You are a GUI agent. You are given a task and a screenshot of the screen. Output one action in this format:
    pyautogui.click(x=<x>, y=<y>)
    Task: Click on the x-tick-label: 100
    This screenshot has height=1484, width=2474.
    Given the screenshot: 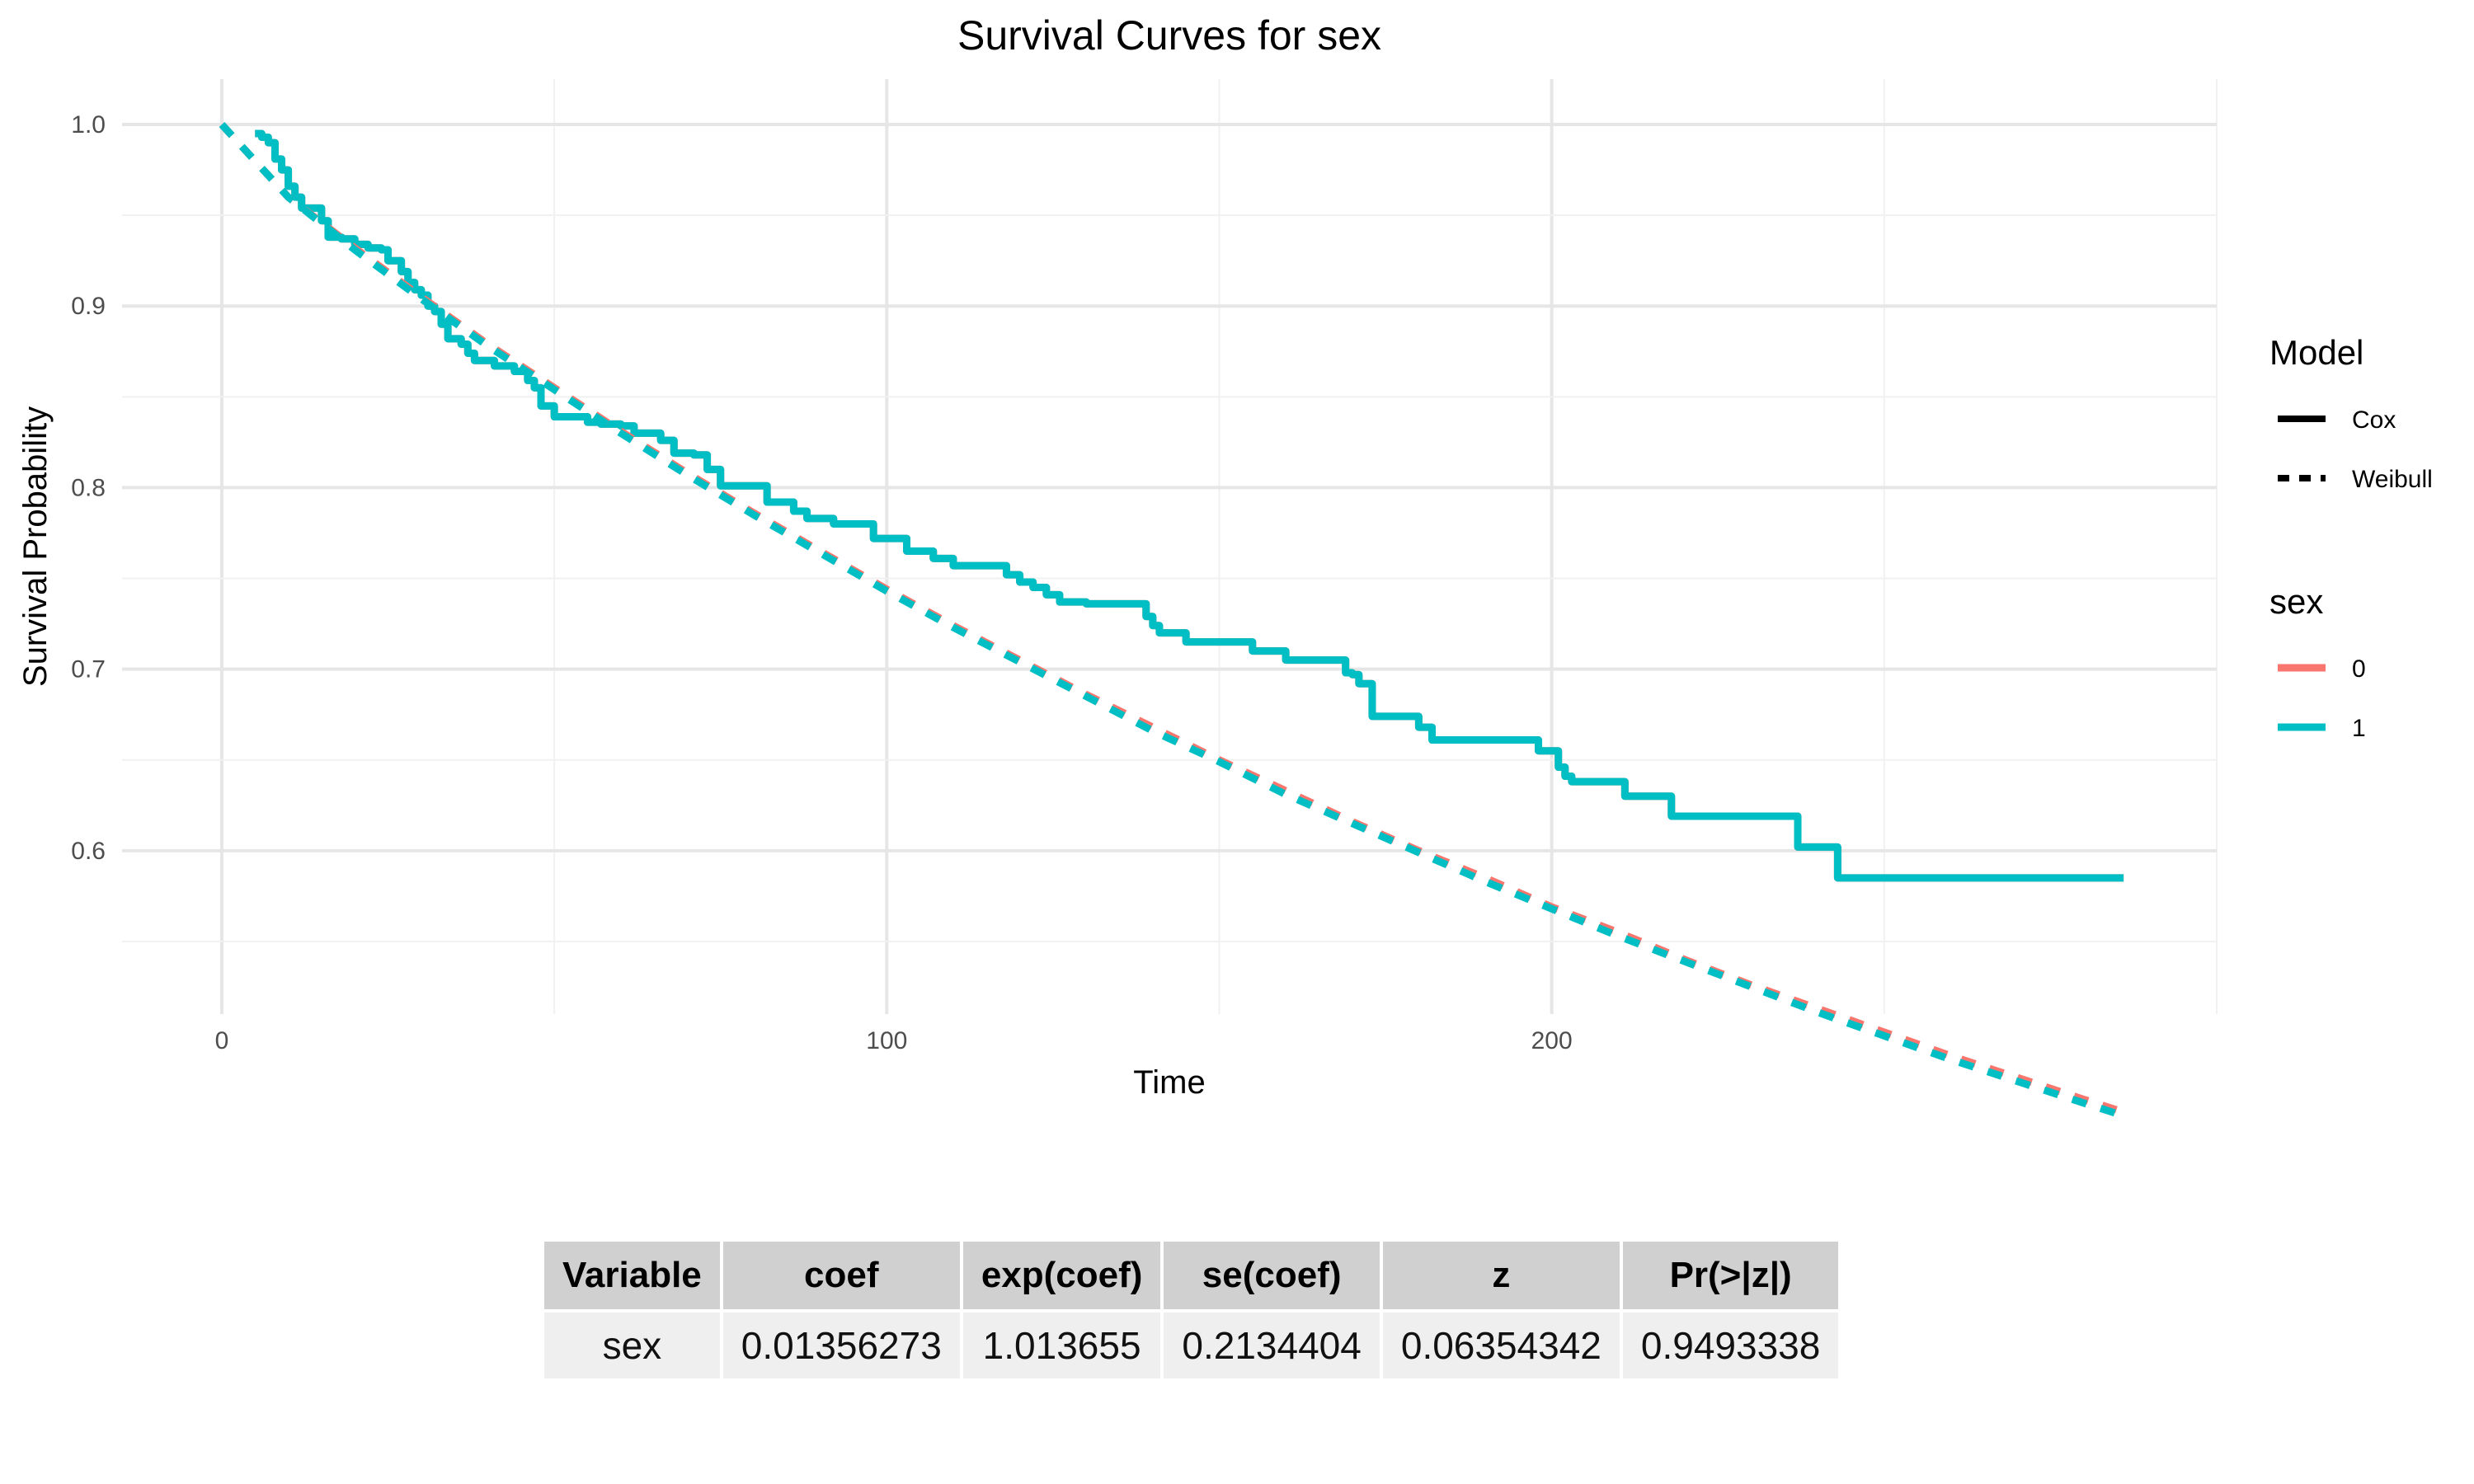 What is the action you would take?
    pyautogui.click(x=886, y=1040)
    